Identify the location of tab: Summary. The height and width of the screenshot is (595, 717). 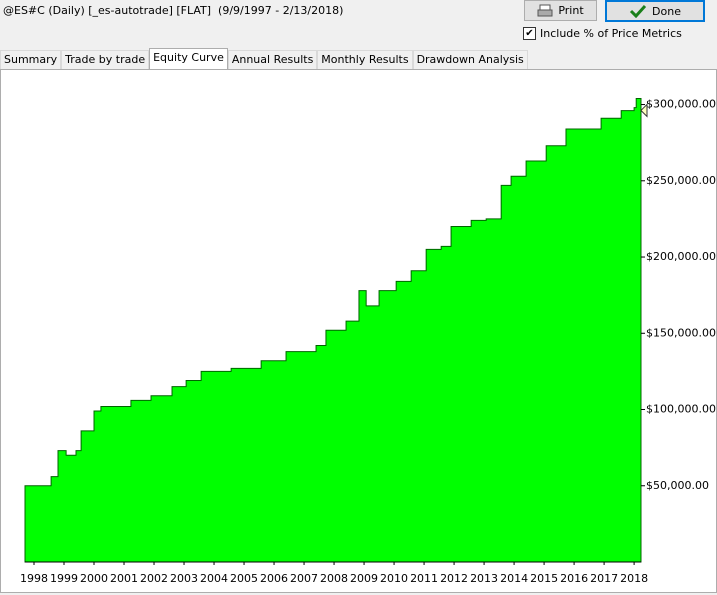
(31, 59).